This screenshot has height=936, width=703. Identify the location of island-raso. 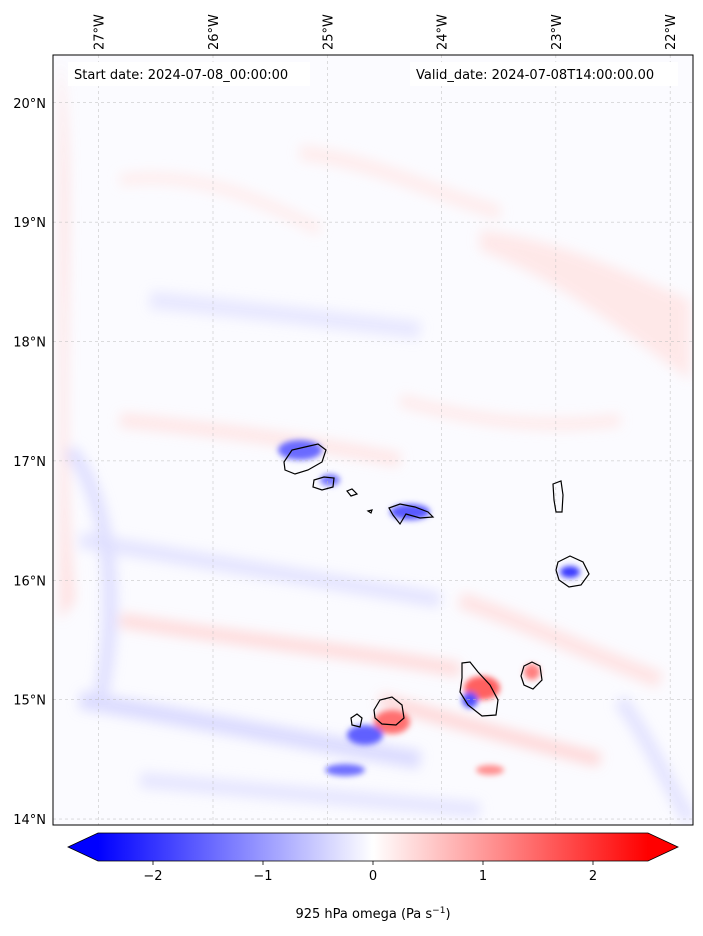
(369, 511).